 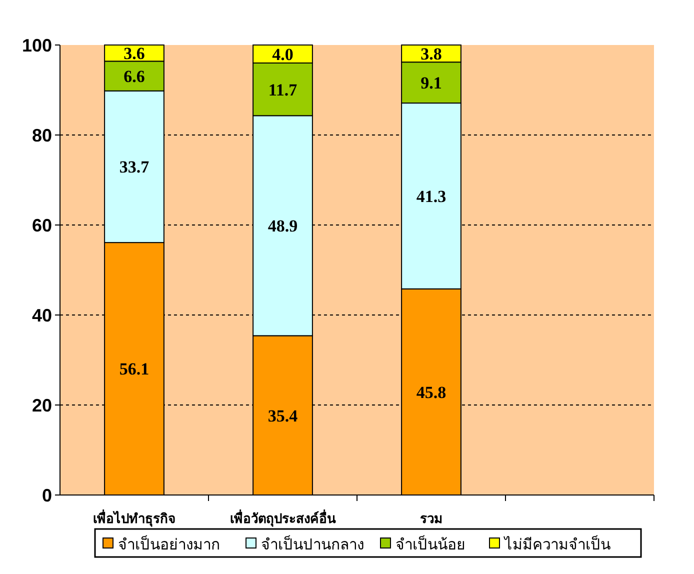 I want to click on data-label: 6.6, so click(x=134, y=76).